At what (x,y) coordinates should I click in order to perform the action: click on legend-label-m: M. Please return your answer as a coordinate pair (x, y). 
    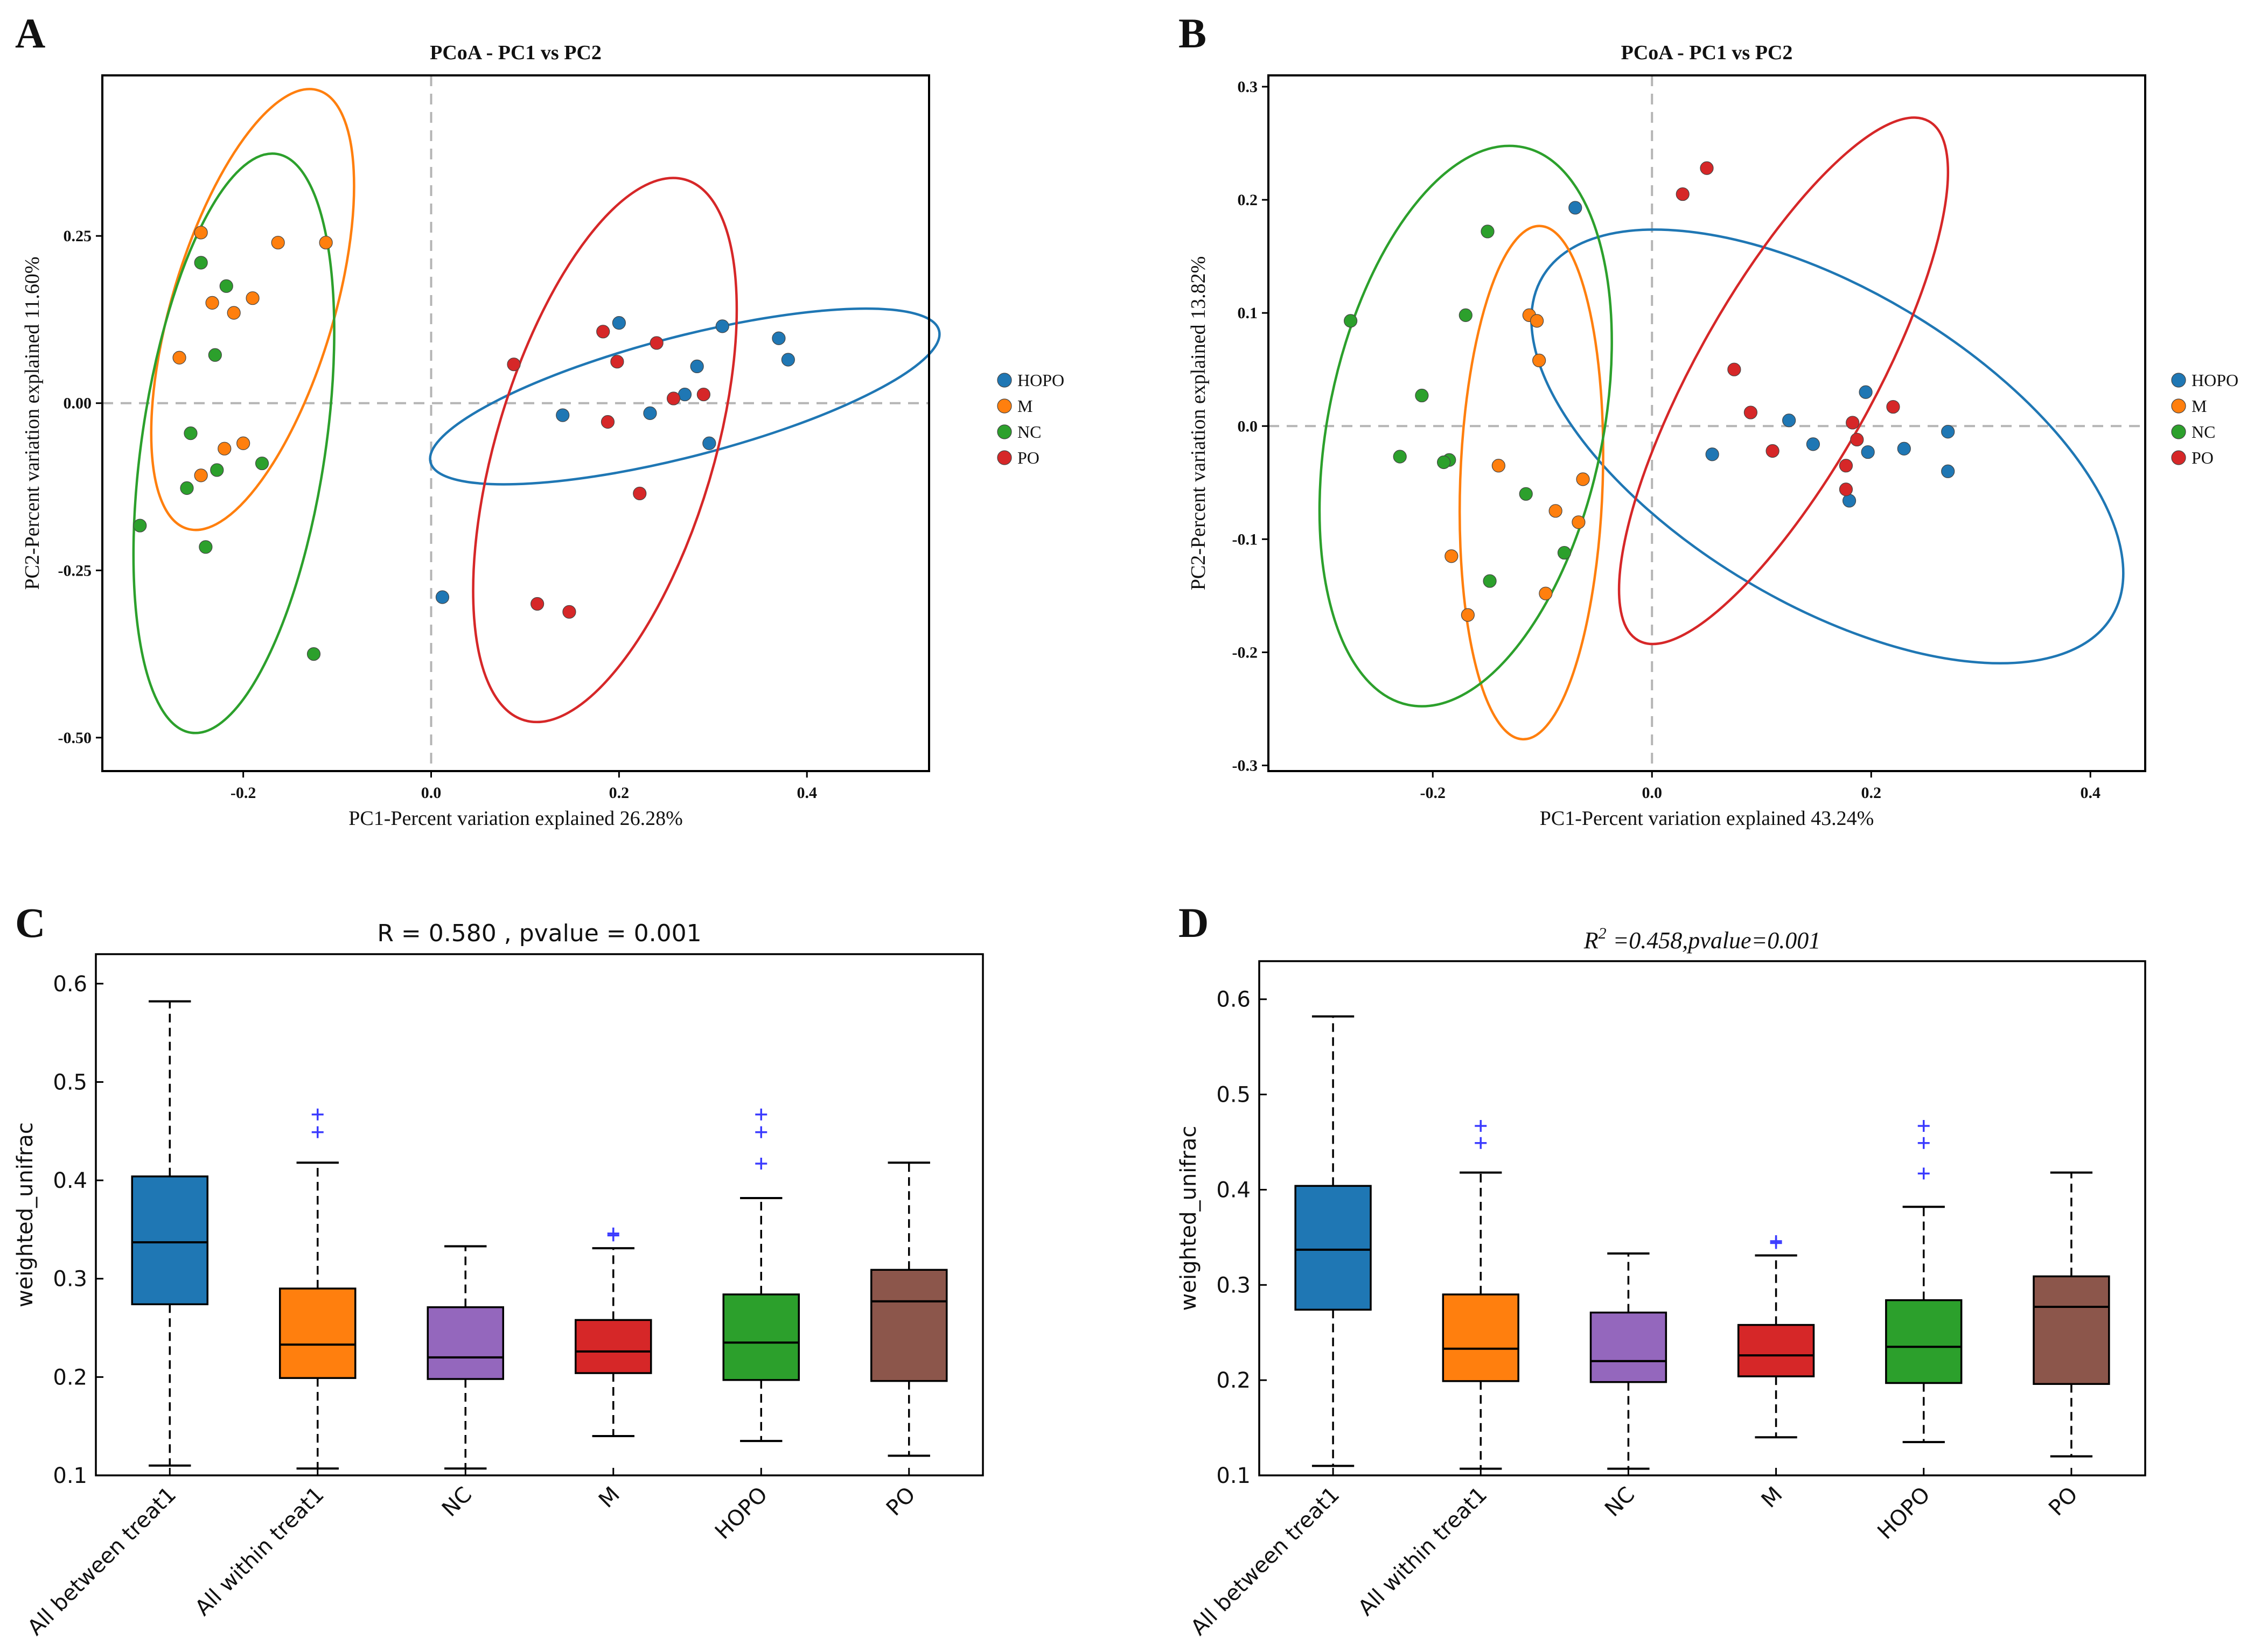
    Looking at the image, I should click on (1024, 406).